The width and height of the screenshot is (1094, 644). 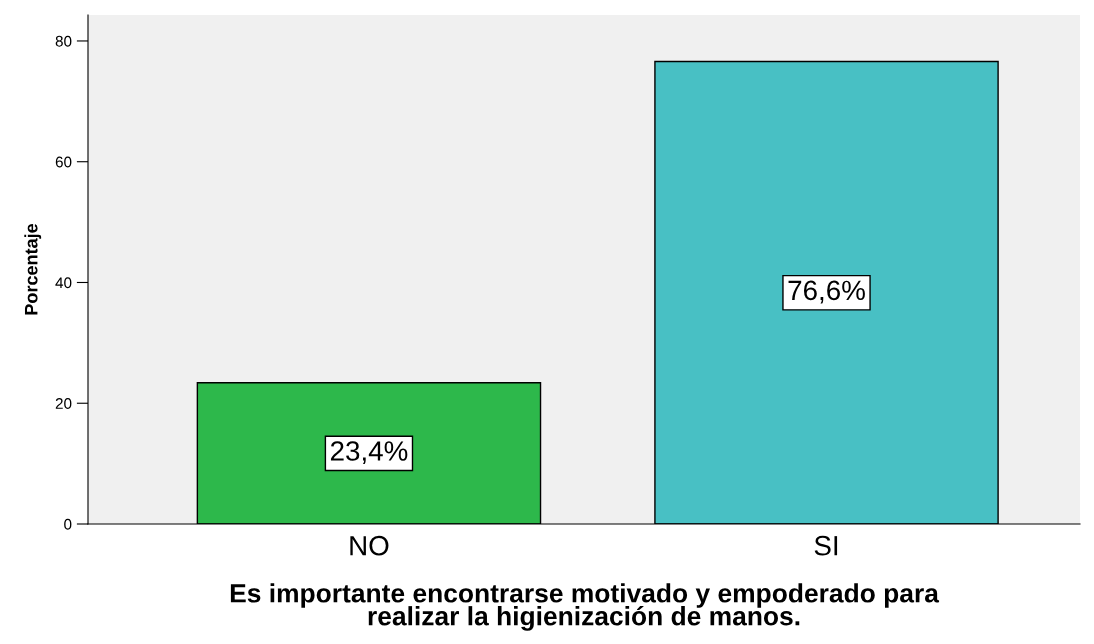 I want to click on data-label: 76,6%, so click(x=826, y=292).